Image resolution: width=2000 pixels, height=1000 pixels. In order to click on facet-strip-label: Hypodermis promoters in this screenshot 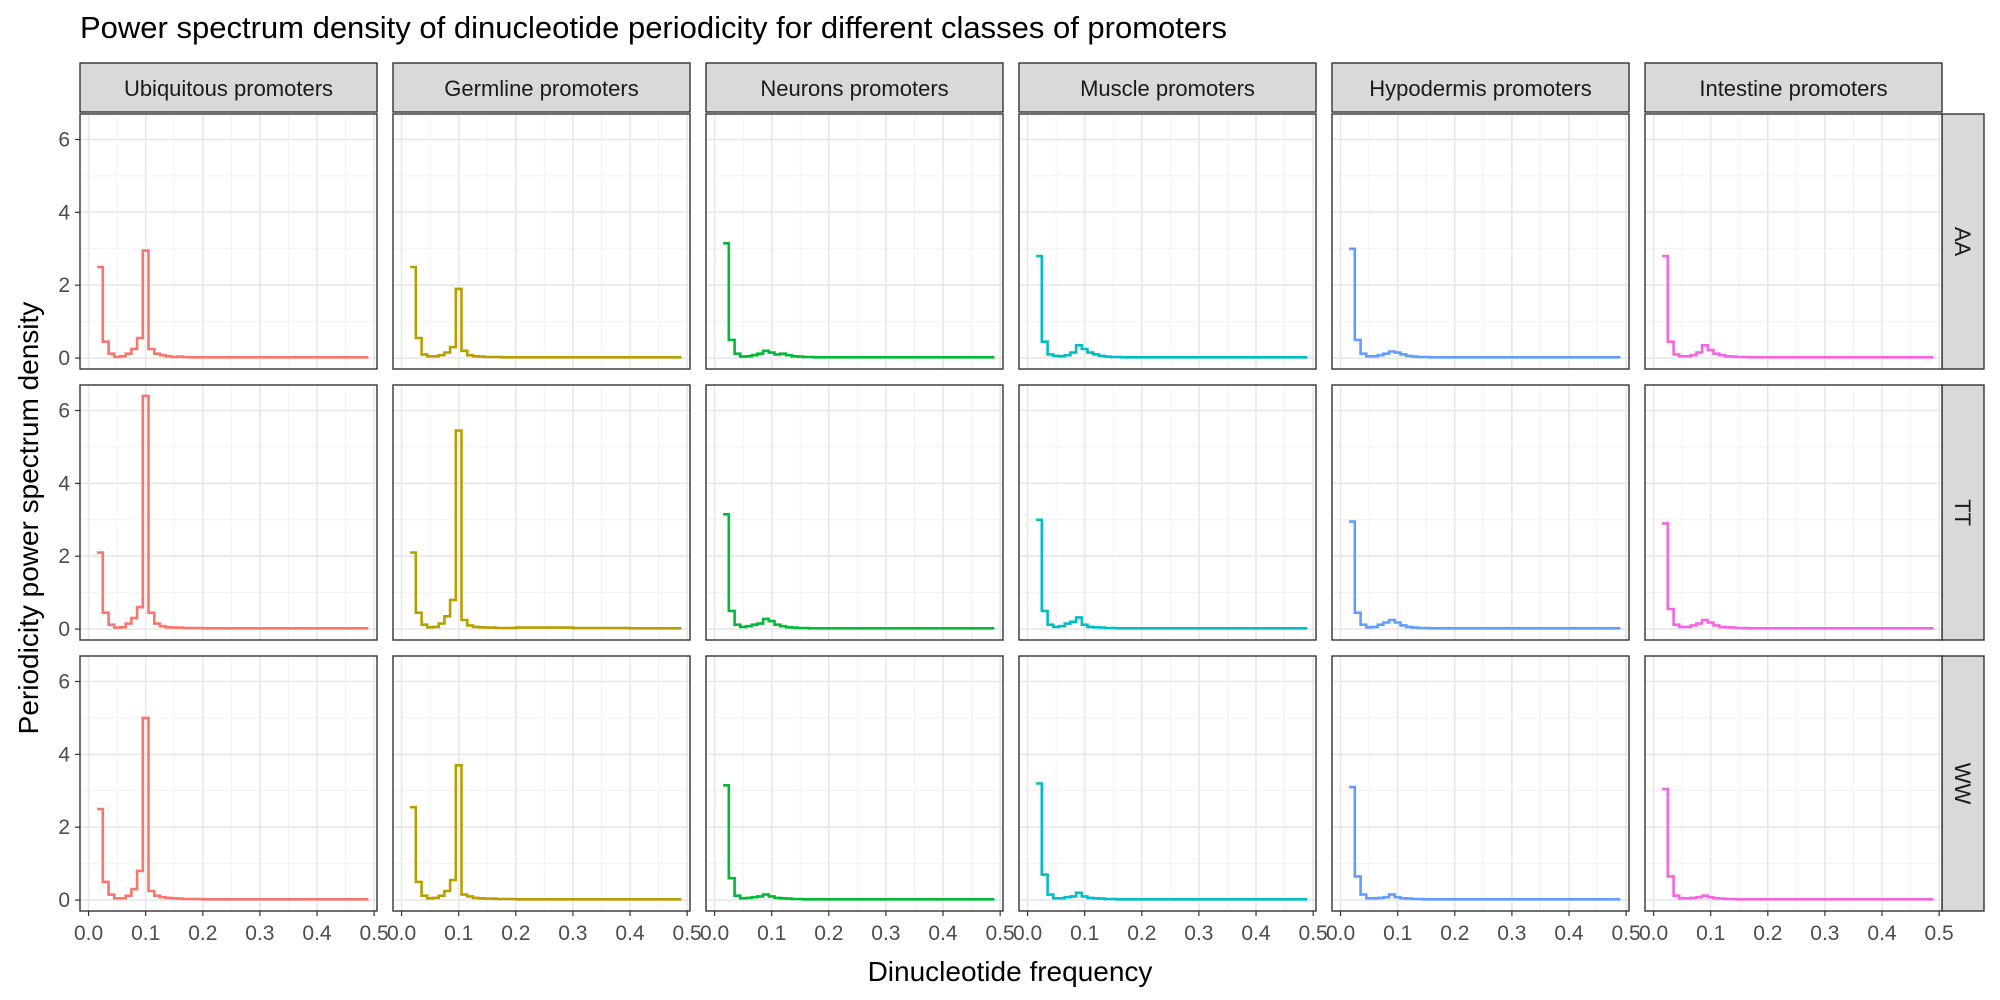, I will do `click(1480, 88)`.